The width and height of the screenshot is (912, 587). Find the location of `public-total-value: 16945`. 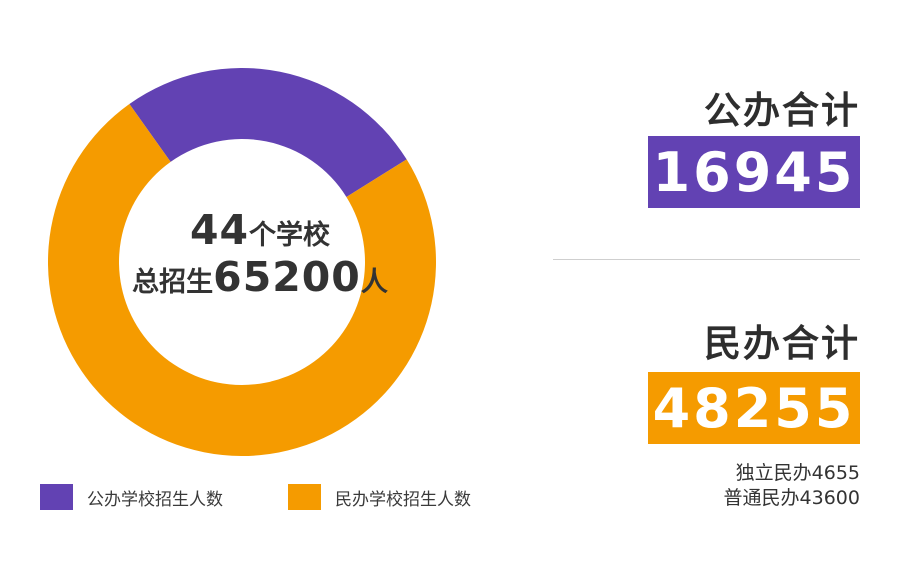

public-total-value: 16945 is located at coordinates (754, 172).